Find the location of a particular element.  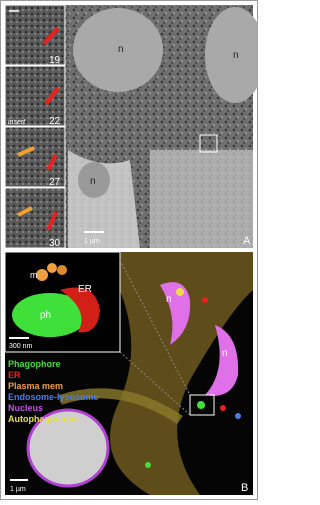

inset-column: 19 22 27 30 insert is located at coordinates (35, 126).